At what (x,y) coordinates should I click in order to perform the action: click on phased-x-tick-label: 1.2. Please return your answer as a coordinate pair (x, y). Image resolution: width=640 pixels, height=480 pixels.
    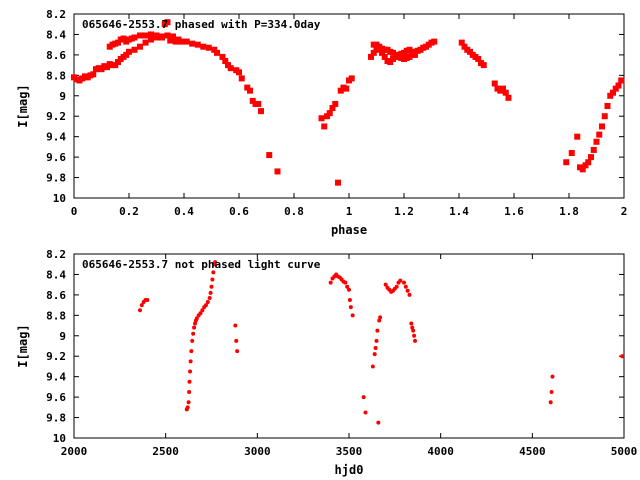
    Looking at the image, I should click on (404, 211).